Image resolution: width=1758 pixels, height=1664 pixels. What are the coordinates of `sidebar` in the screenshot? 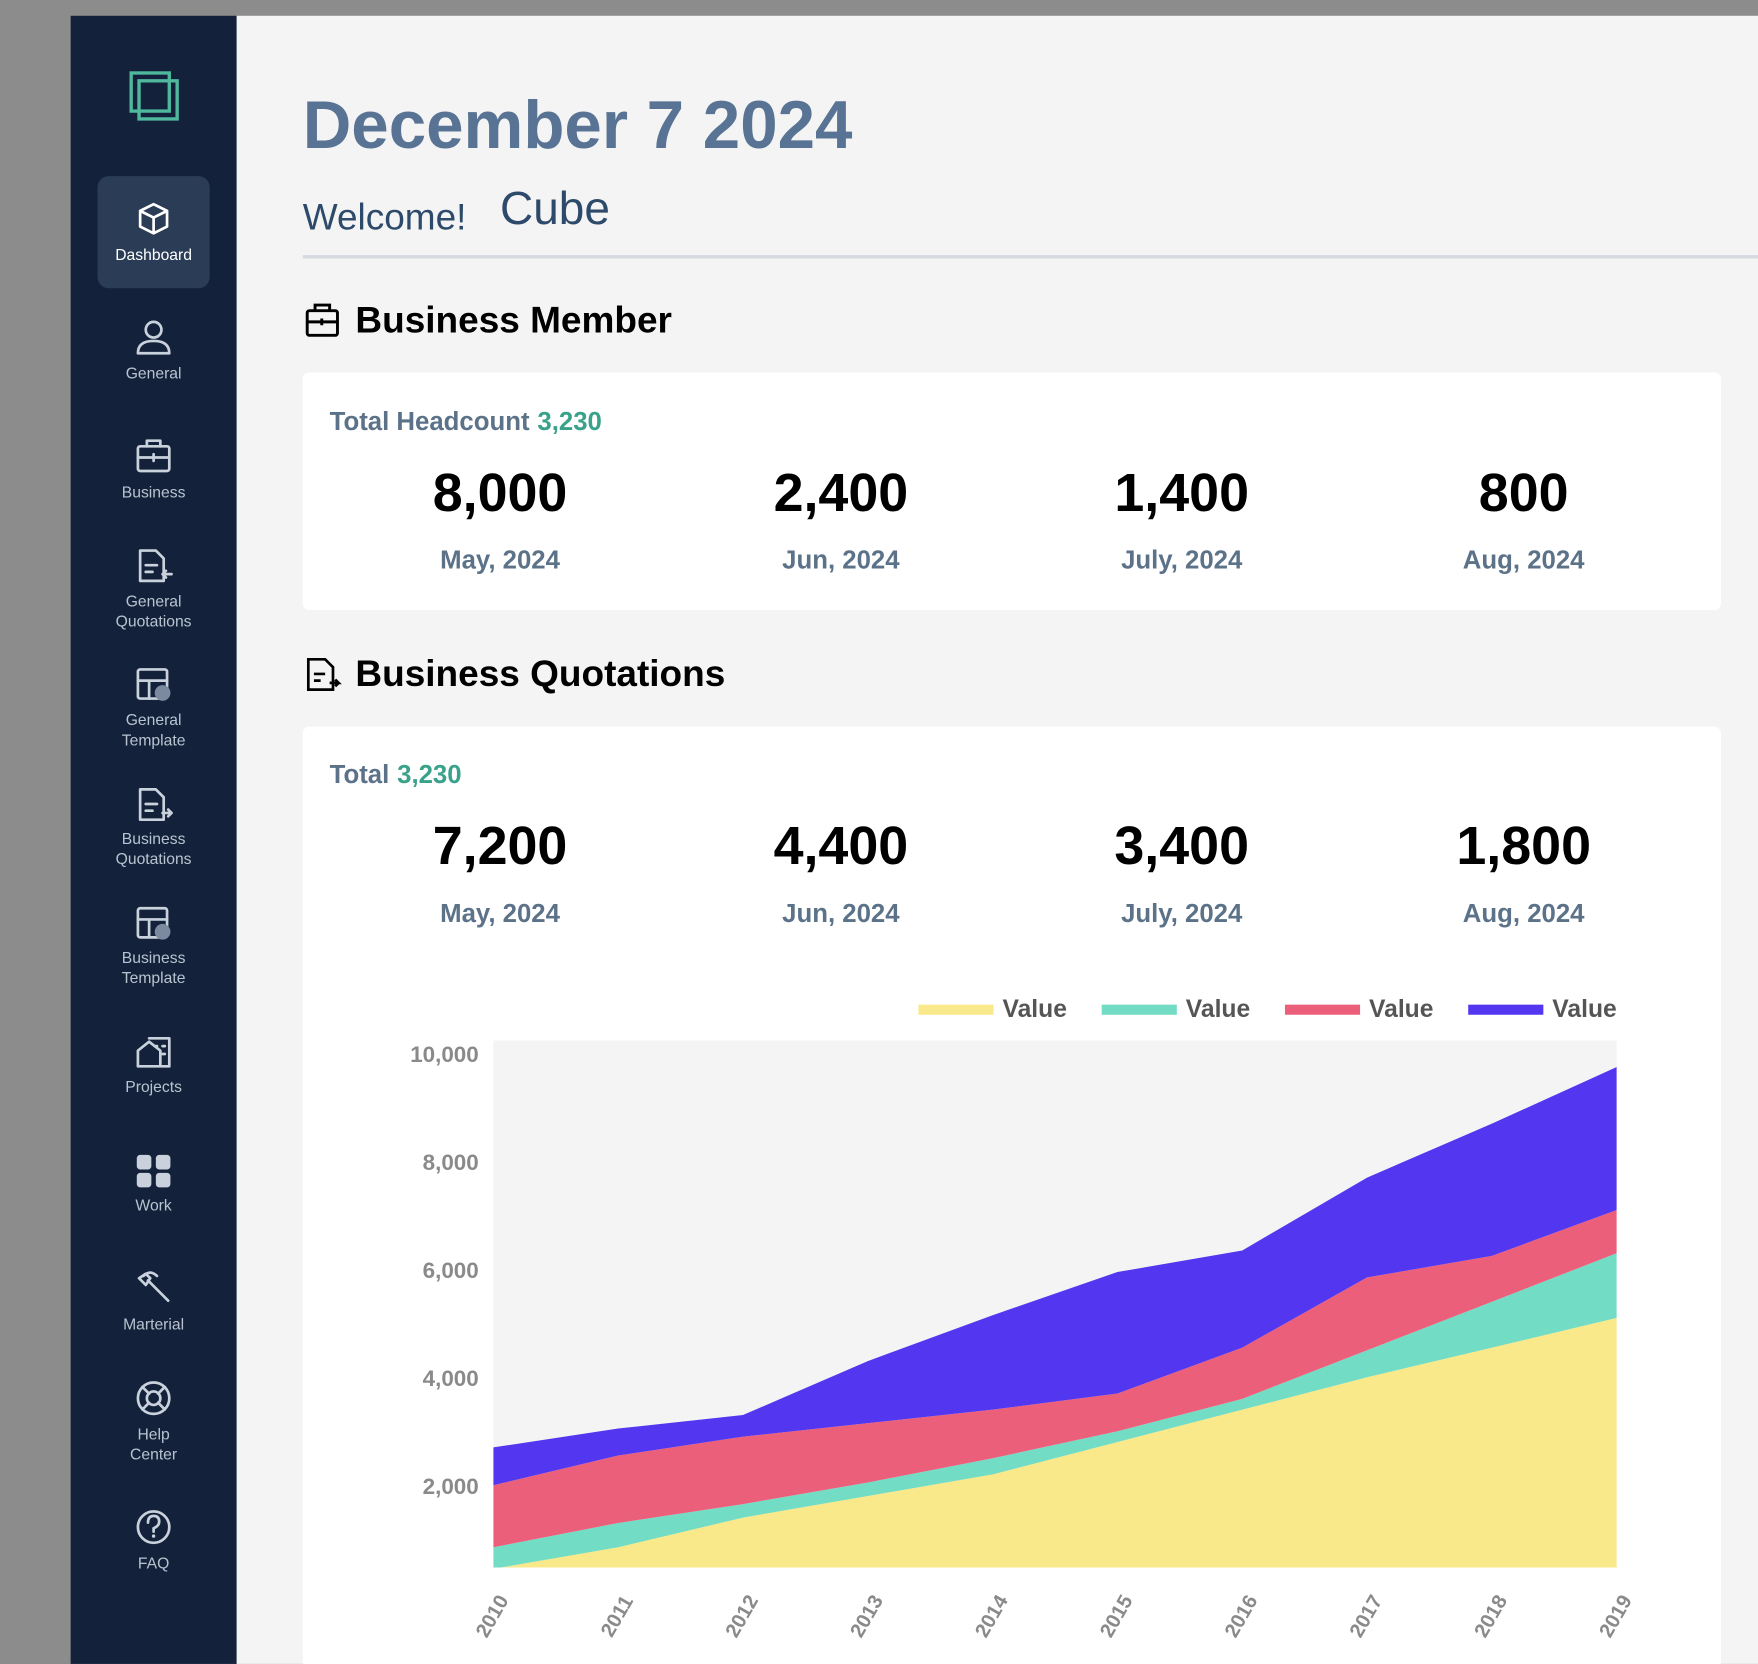 It's located at (153, 839).